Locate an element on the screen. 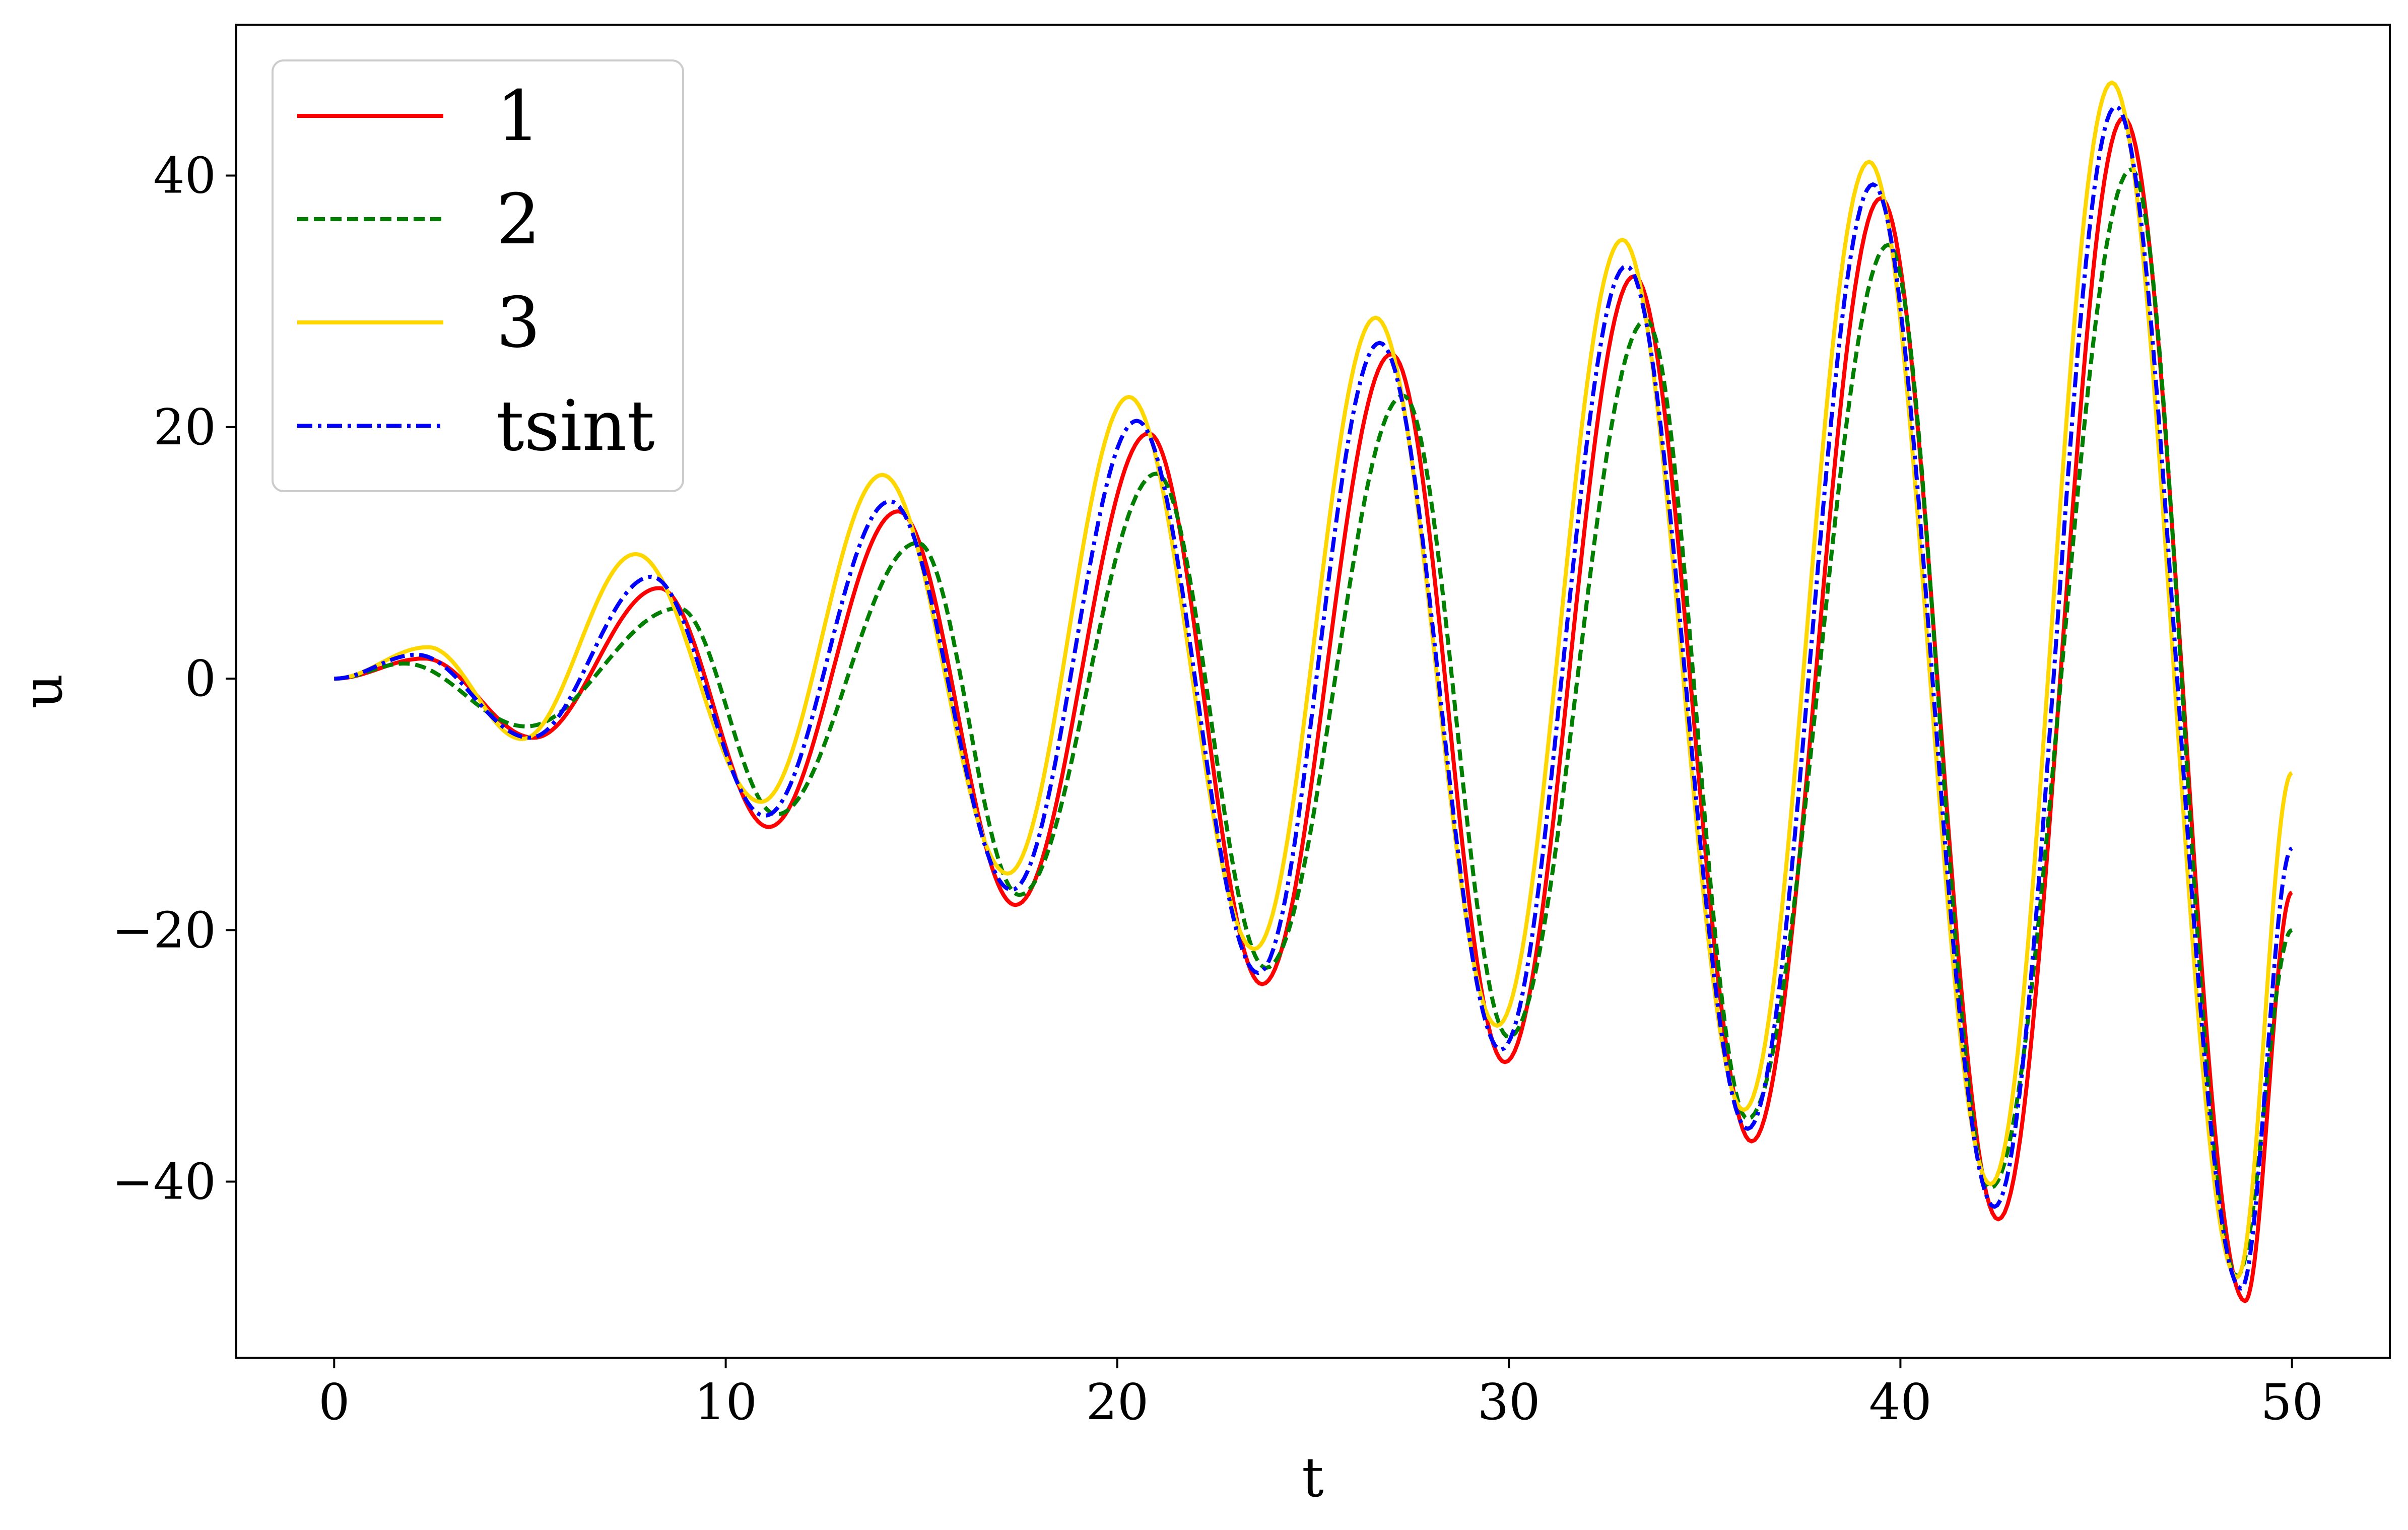 Image resolution: width=2408 pixels, height=1530 pixels. legend-label-0: 1 is located at coordinates (519, 117).